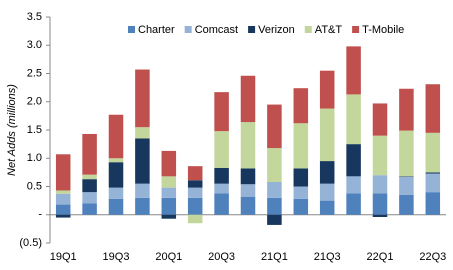  Describe the element at coordinates (380, 257) in the screenshot. I see `x-tick-label: 22Q1` at that location.